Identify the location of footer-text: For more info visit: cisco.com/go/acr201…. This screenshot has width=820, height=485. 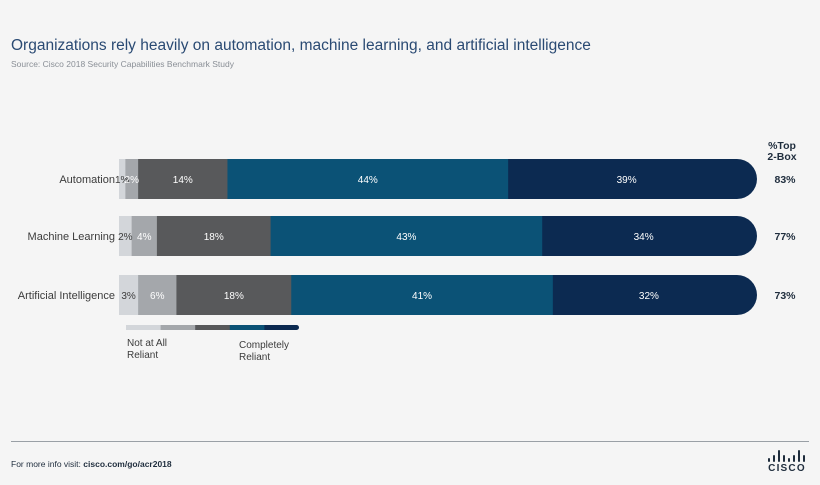
(91, 464).